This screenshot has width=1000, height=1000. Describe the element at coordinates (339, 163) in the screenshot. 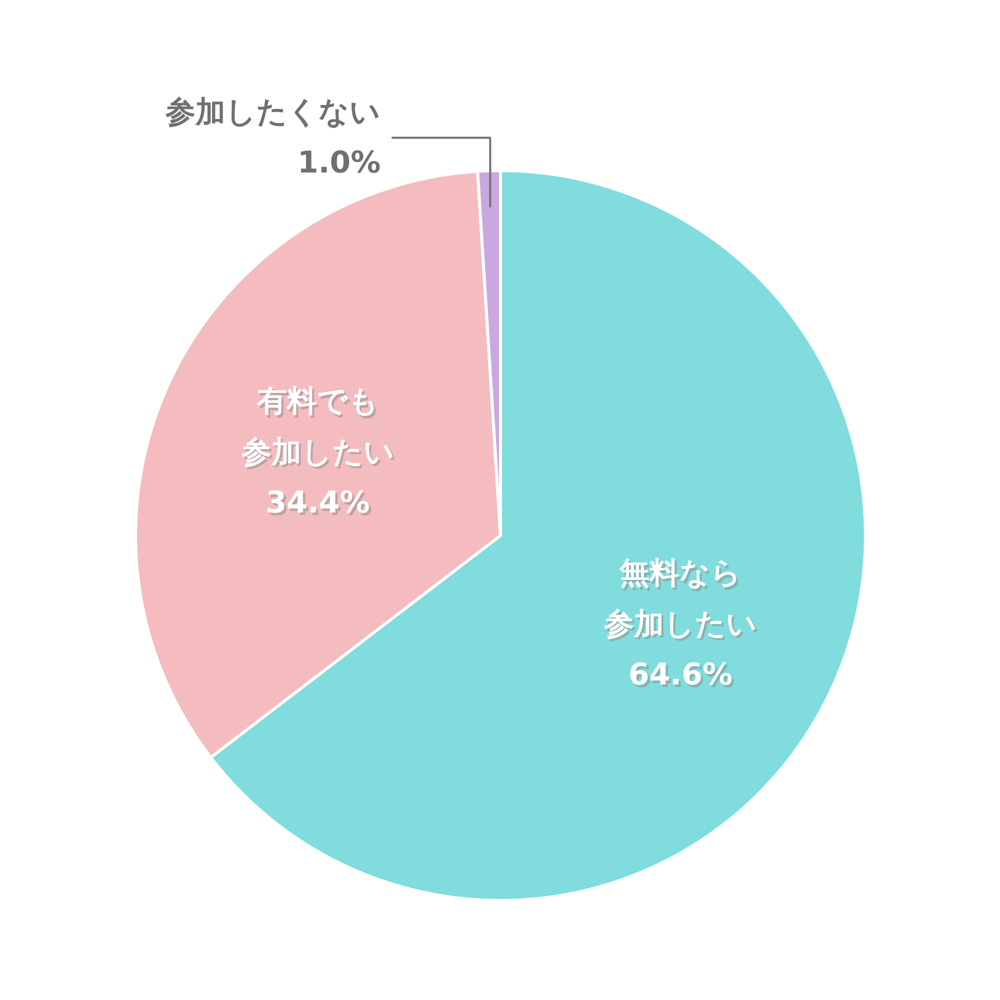

I see `data-label: 1.0%` at that location.